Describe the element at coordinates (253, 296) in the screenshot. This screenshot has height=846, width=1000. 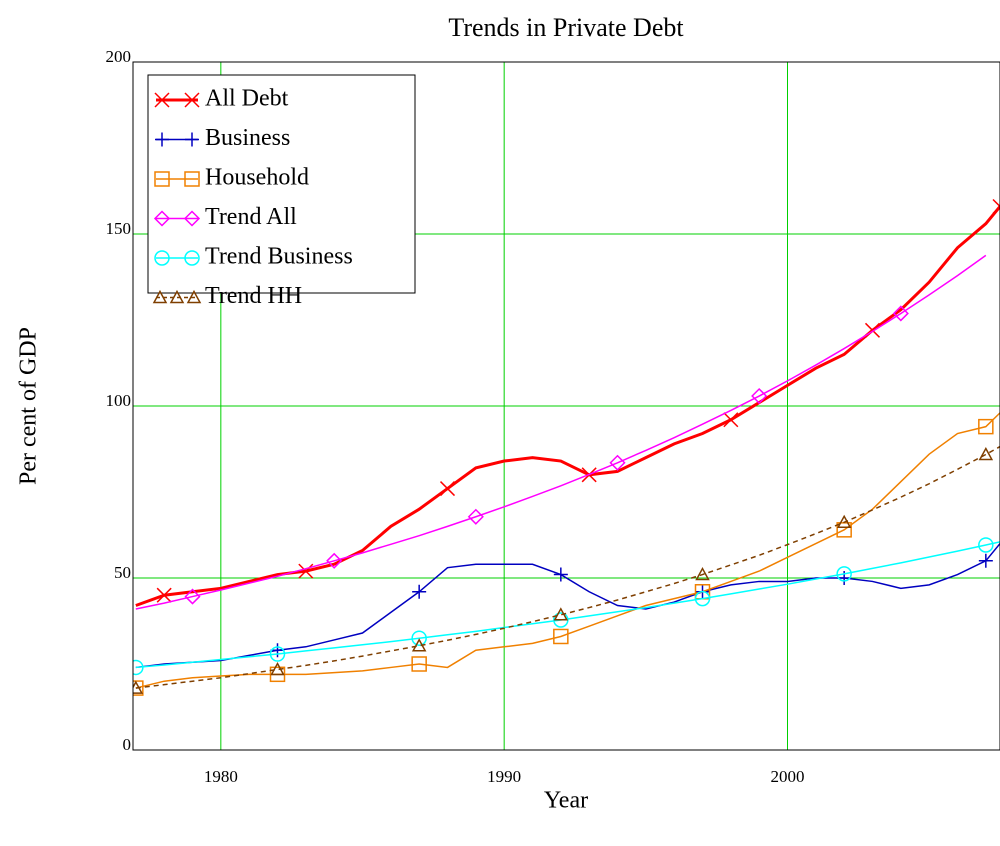
I see `legend-label: Trend HH` at that location.